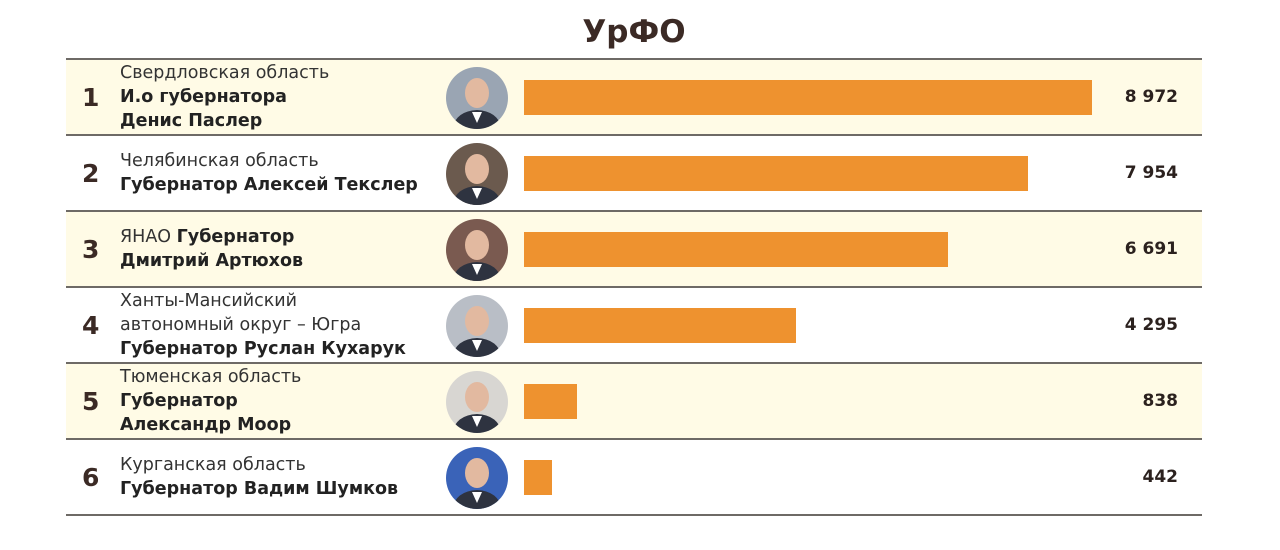  Describe the element at coordinates (91, 477) in the screenshot. I see `rank-number: 6` at that location.